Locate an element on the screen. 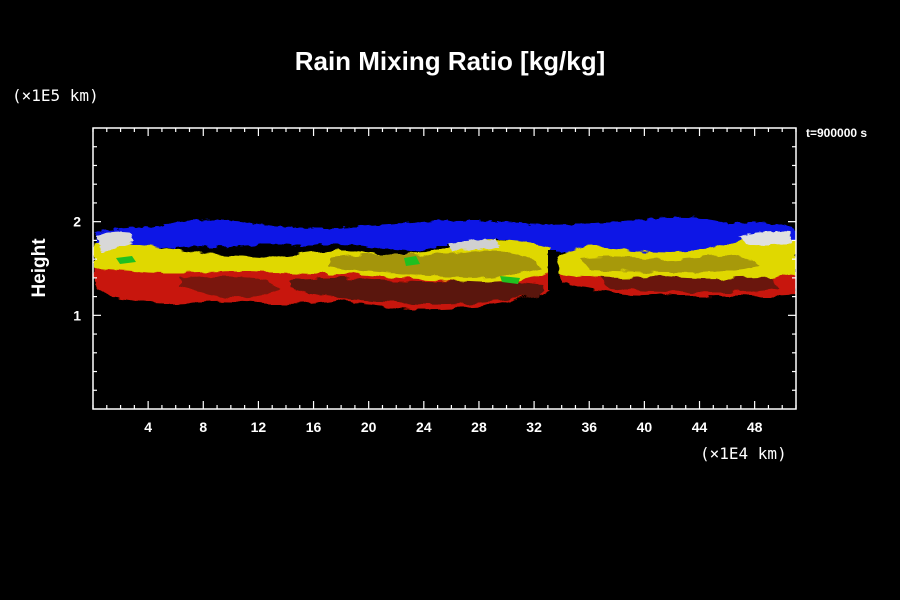  y-tick-label: 2 is located at coordinates (77, 222).